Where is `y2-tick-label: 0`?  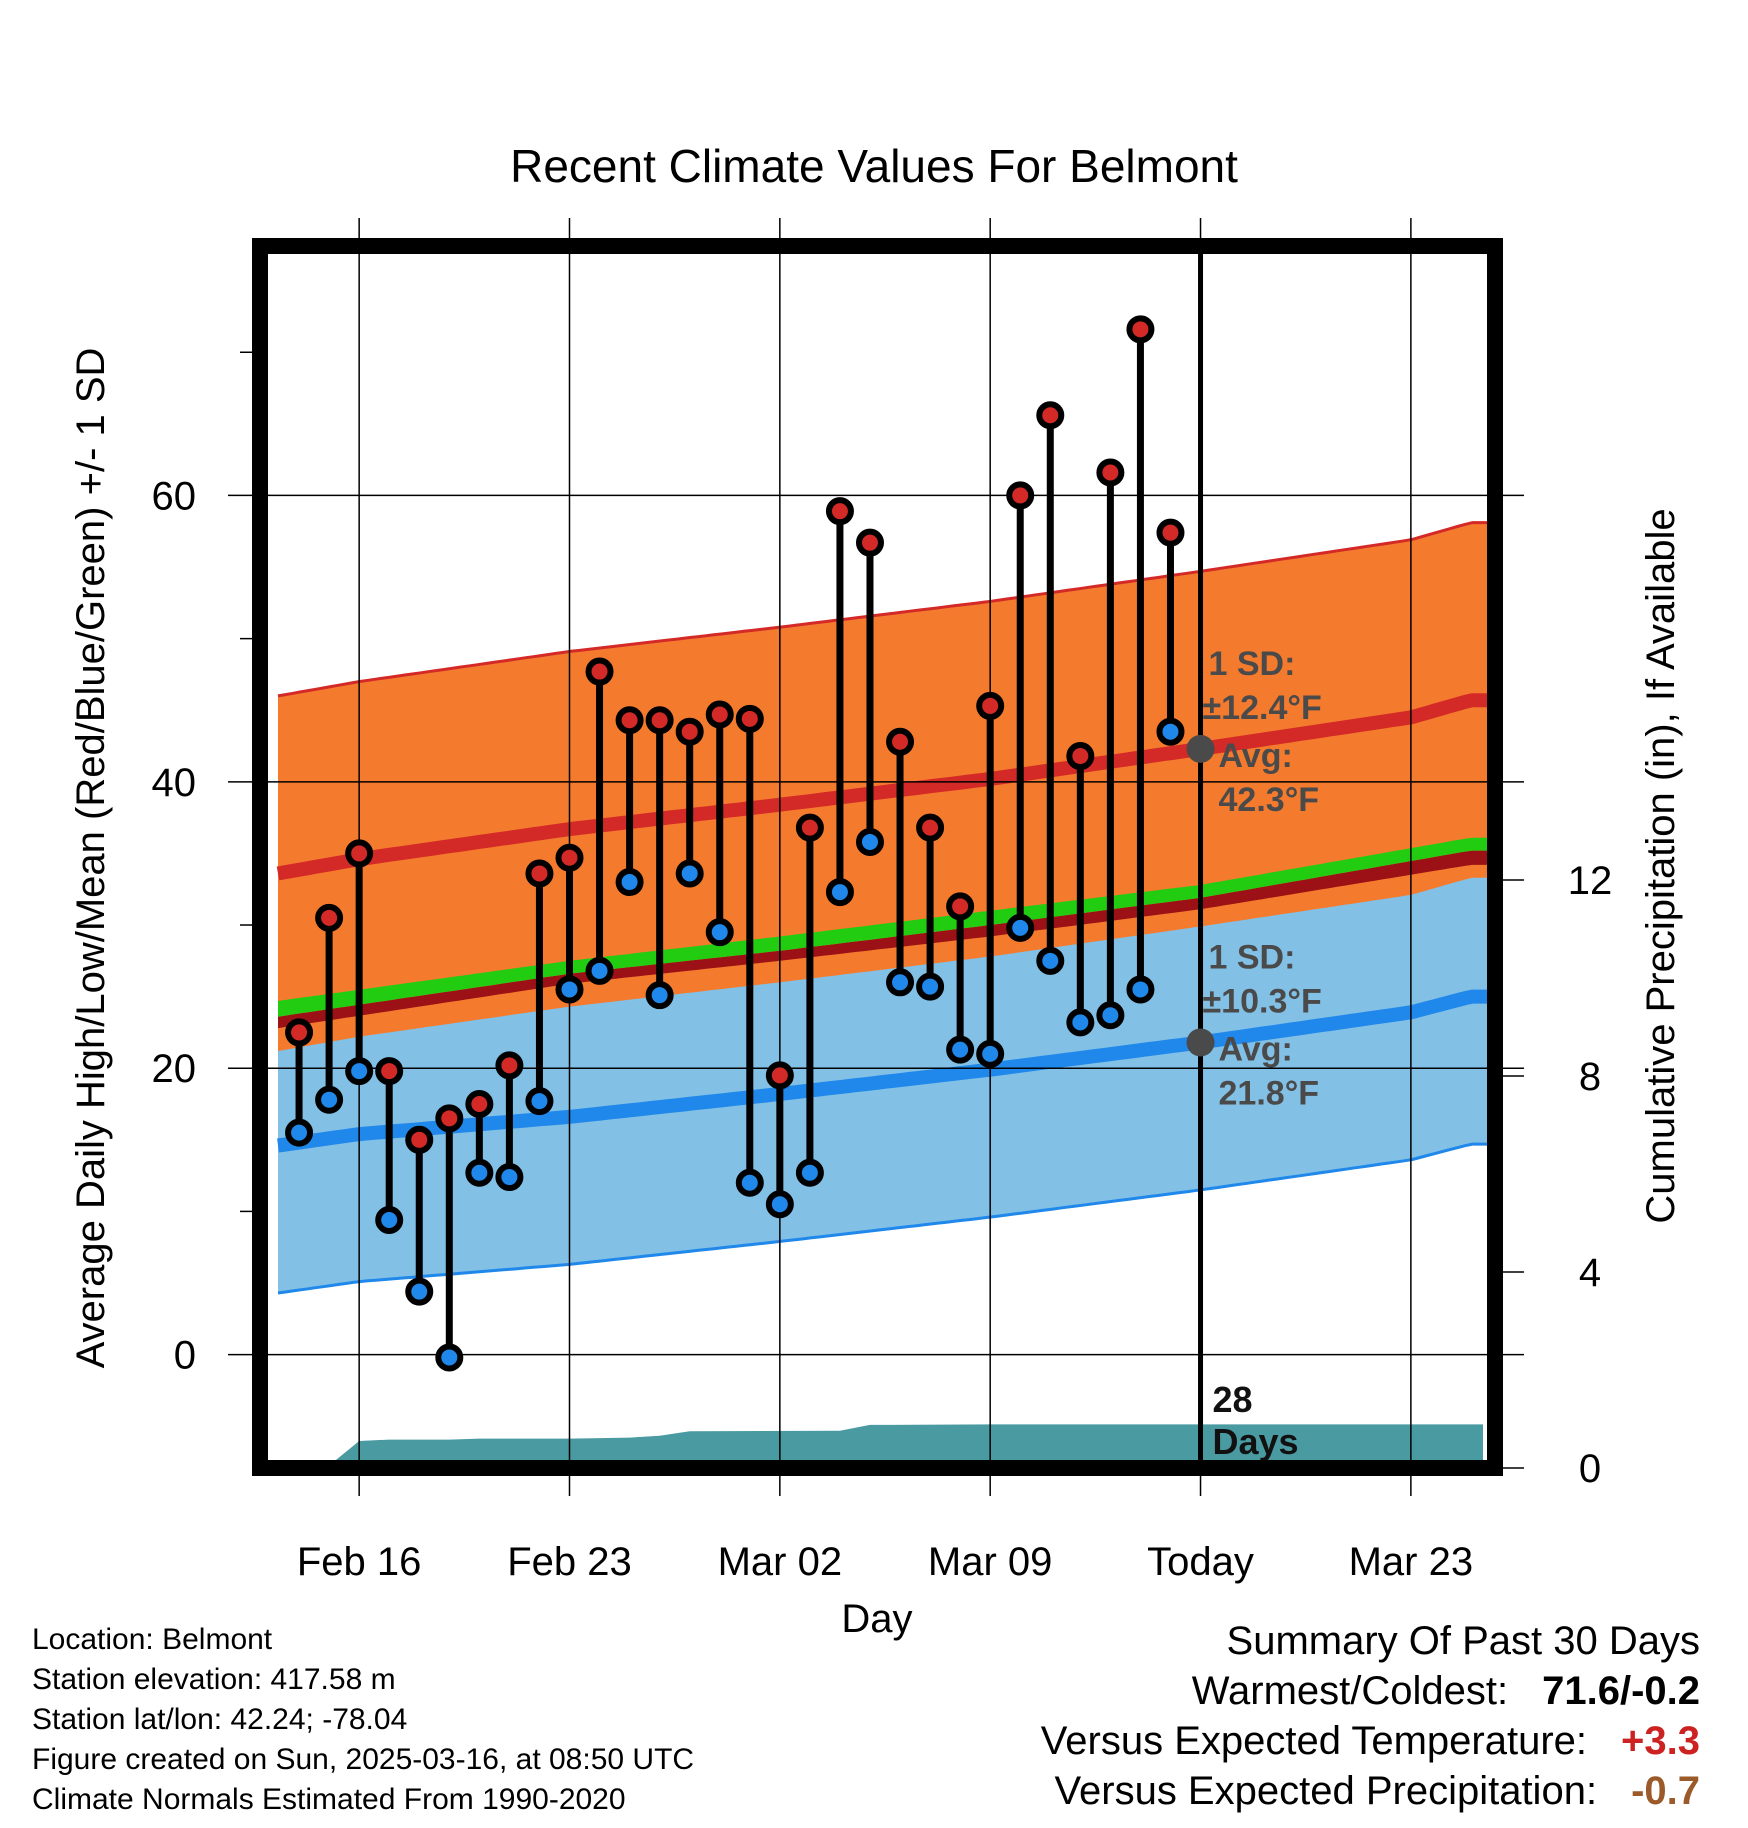 y2-tick-label: 0 is located at coordinates (1590, 1469).